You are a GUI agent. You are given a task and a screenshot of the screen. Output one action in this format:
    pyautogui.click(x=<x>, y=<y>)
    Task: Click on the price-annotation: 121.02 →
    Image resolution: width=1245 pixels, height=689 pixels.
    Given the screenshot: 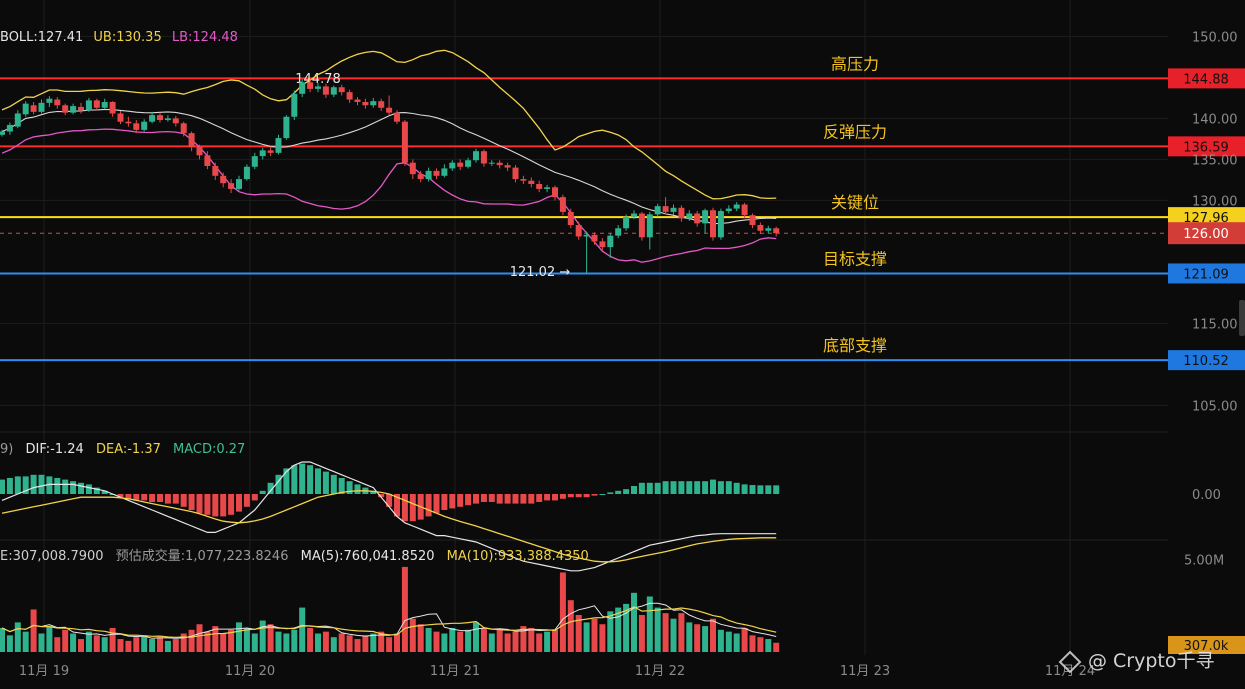 What is the action you would take?
    pyautogui.click(x=540, y=272)
    